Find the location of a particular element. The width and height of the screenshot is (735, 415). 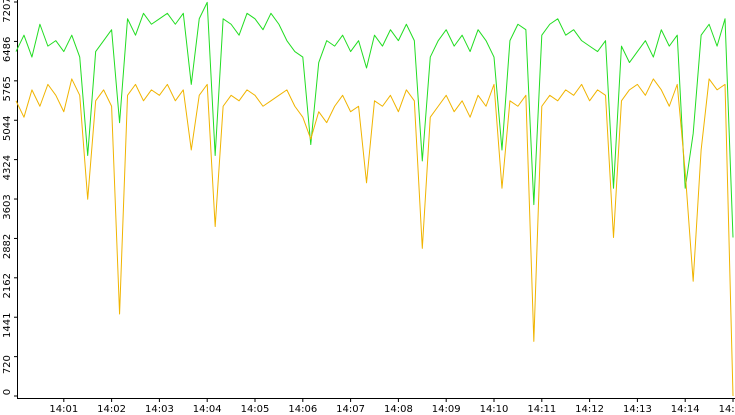

y-tick-label: 0 is located at coordinates (7, 392).